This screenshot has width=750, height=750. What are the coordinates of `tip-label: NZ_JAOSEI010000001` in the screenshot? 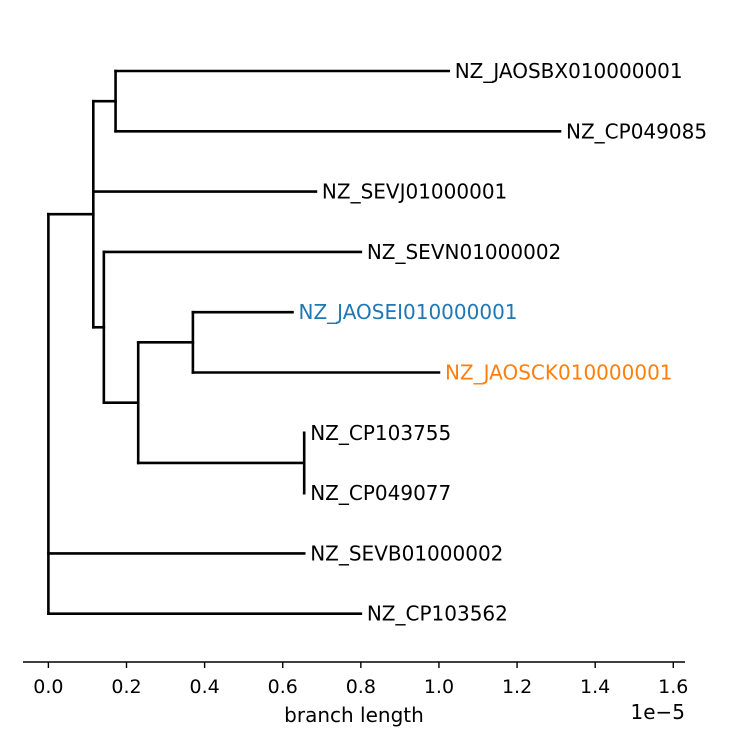 It's located at (407, 312).